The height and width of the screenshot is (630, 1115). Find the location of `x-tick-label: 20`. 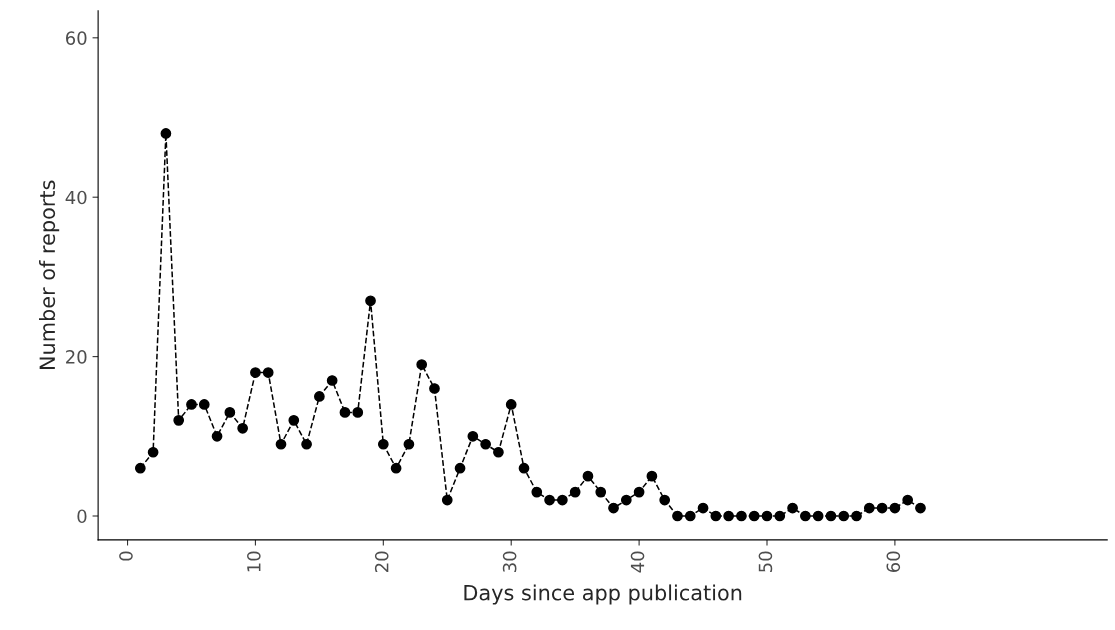

x-tick-label: 20 is located at coordinates (381, 561).